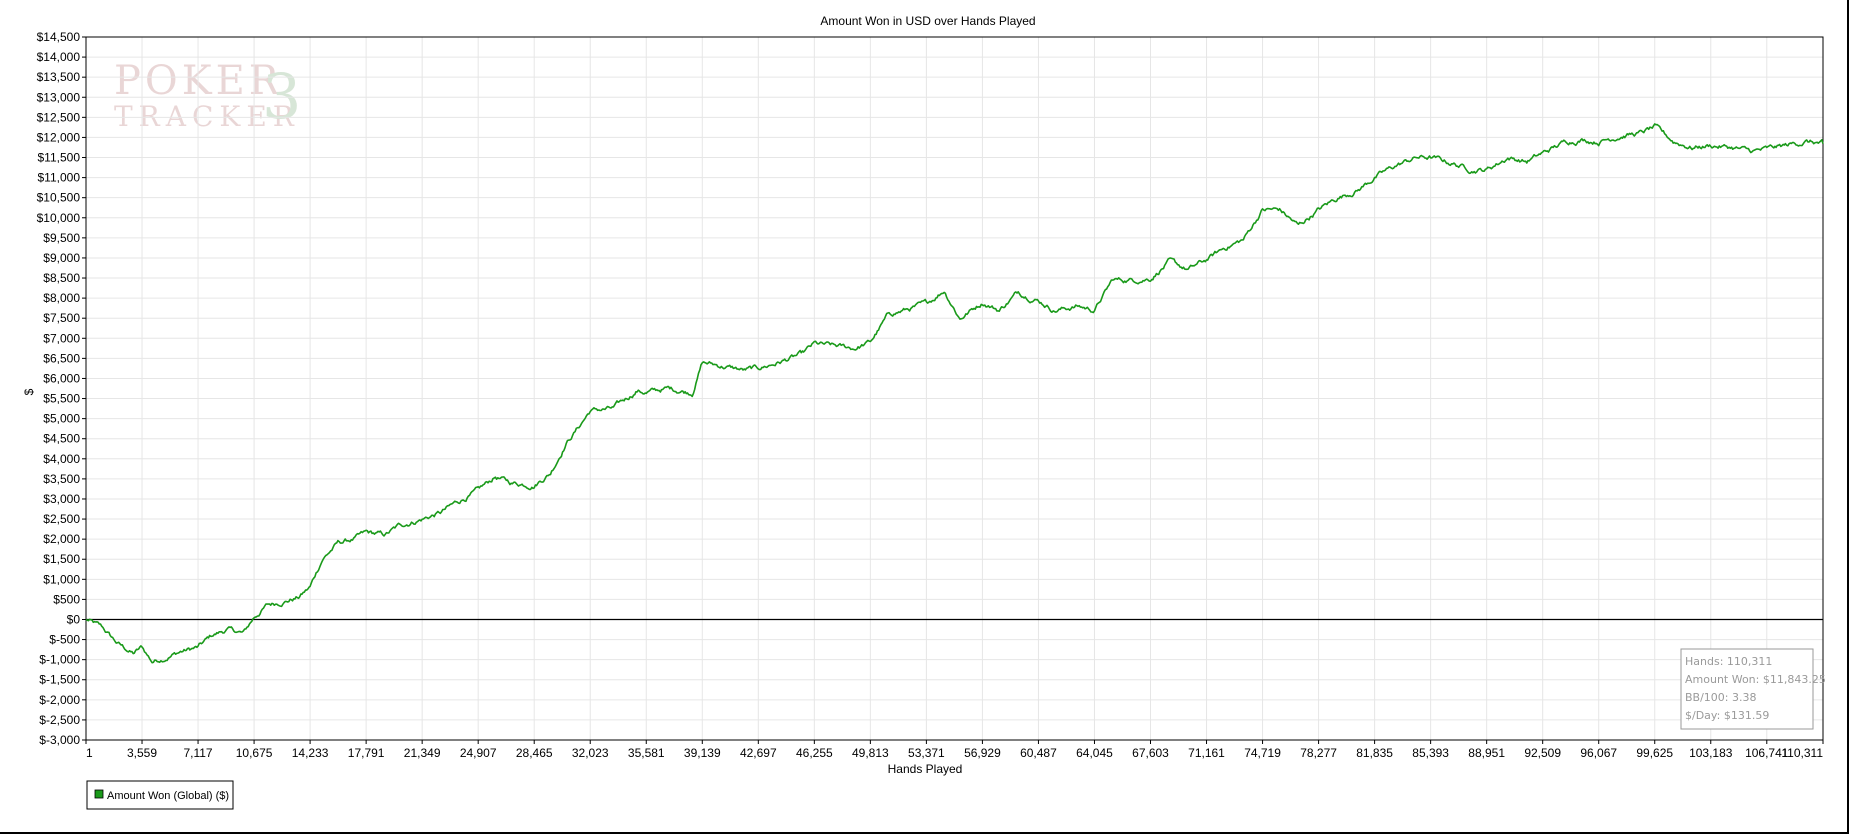 This screenshot has width=1850, height=835. What do you see at coordinates (99, 794) in the screenshot?
I see `legend-swatch` at bounding box center [99, 794].